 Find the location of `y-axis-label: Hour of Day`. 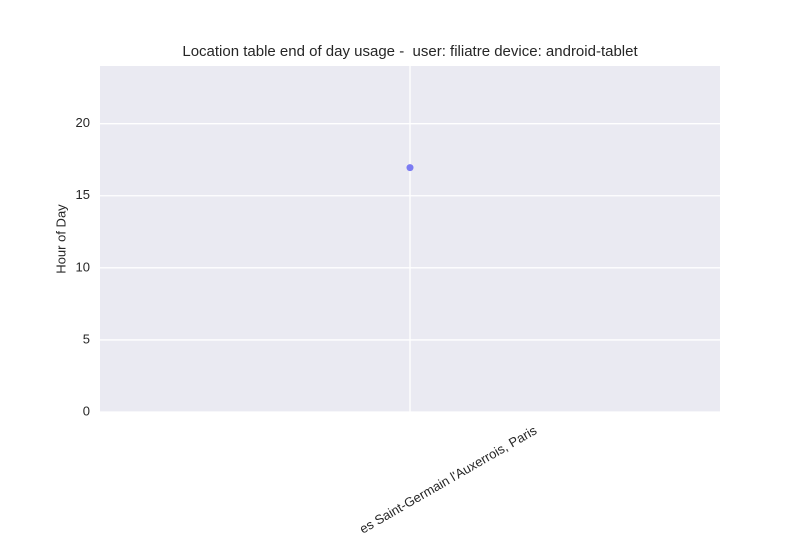

y-axis-label: Hour of Day is located at coordinates (60, 239).